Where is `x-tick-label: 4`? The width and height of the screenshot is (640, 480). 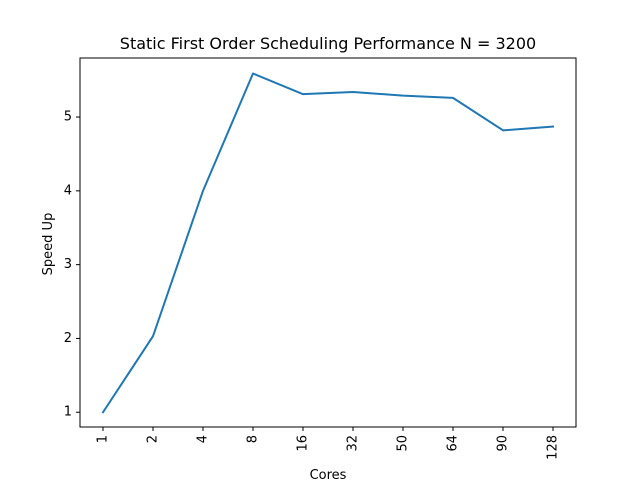 x-tick-label: 4 is located at coordinates (203, 439).